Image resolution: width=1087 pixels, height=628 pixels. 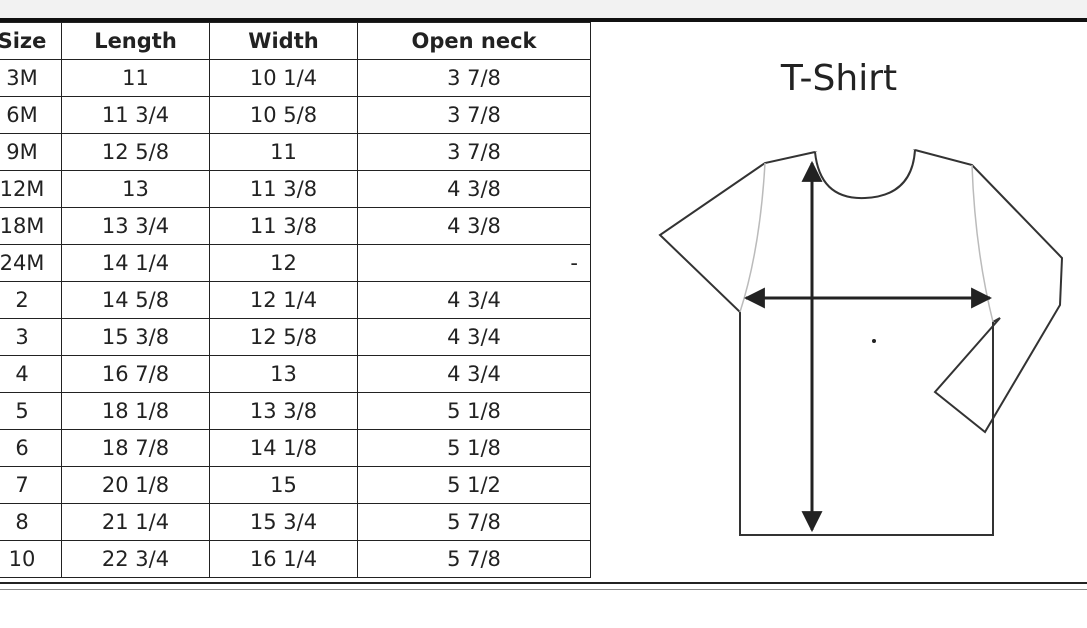 I want to click on table-cell: 14 1/4, so click(x=135, y=263).